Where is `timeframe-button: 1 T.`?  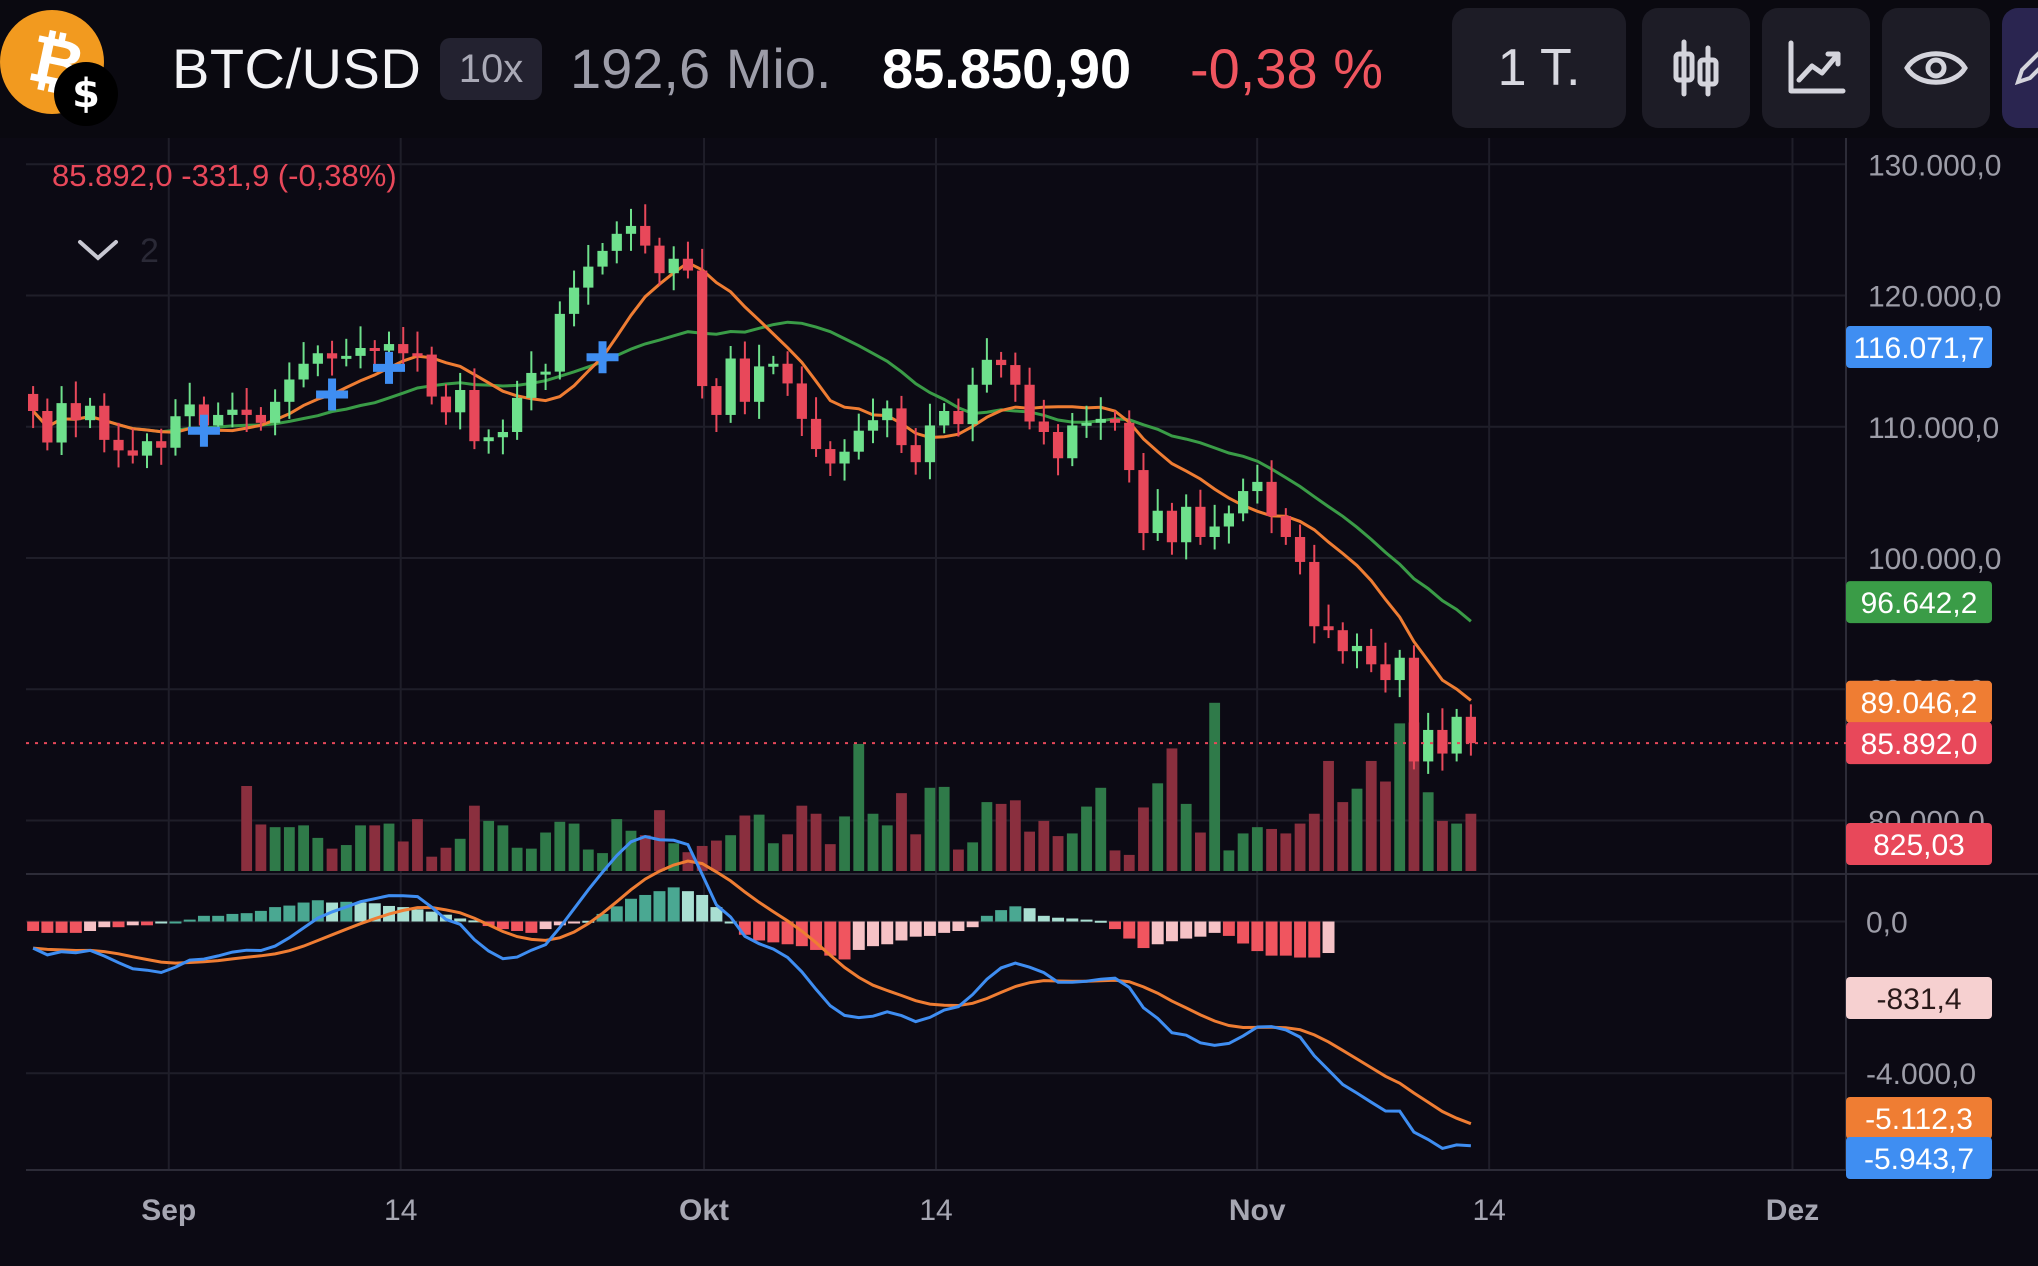
timeframe-button: 1 T. is located at coordinates (1539, 68).